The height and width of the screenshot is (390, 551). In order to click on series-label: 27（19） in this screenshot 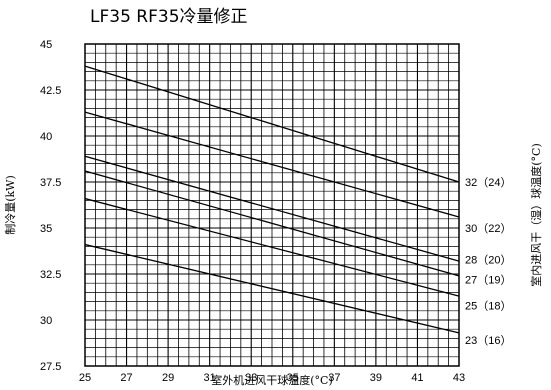, I will do `click(488, 280)`.